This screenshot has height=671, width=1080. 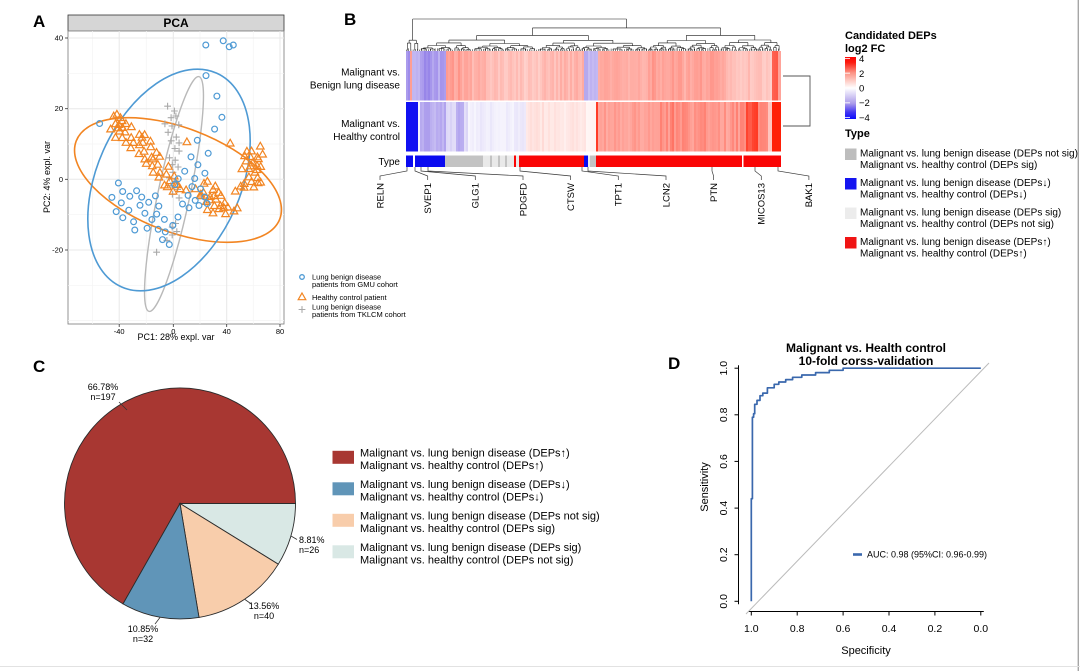 What do you see at coordinates (359, 314) in the screenshot?
I see `svg-text: patients from TKLCM cohort` at bounding box center [359, 314].